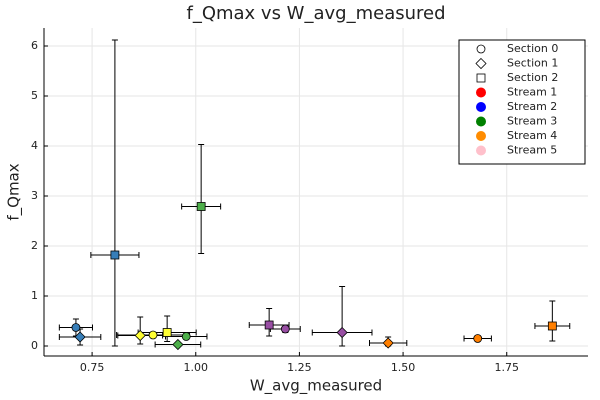 The height and width of the screenshot is (400, 600). I want to click on legend-label: Section 1, so click(532, 63).